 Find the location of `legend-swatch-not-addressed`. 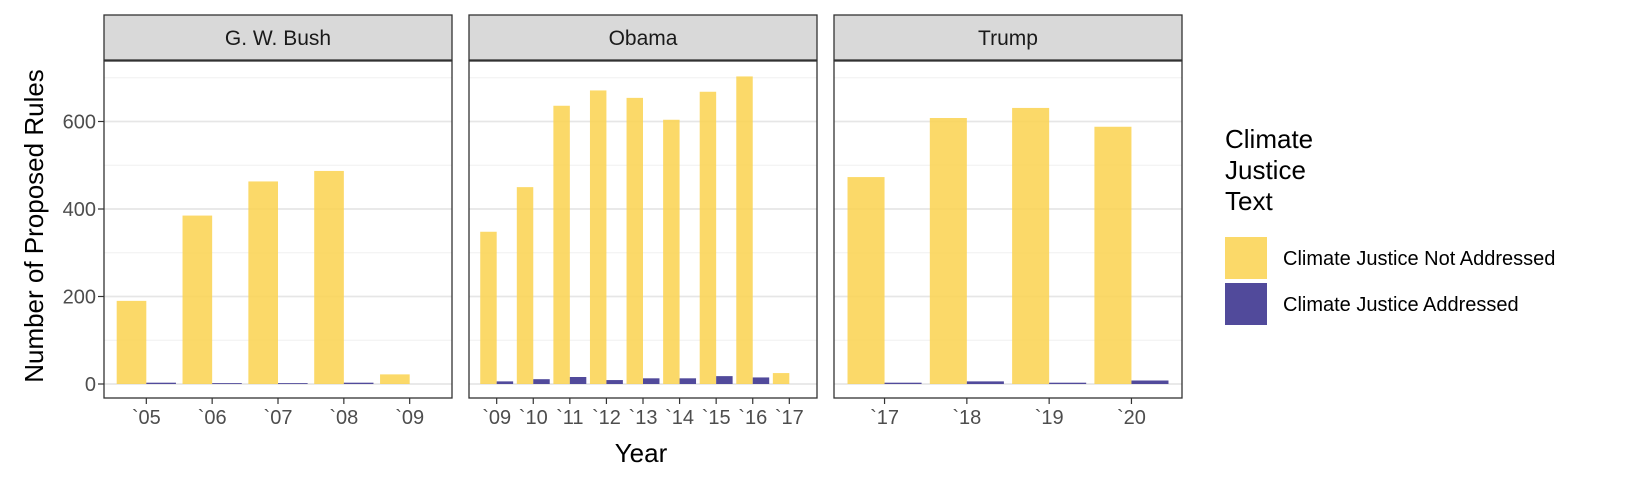

legend-swatch-not-addressed is located at coordinates (1246, 258).